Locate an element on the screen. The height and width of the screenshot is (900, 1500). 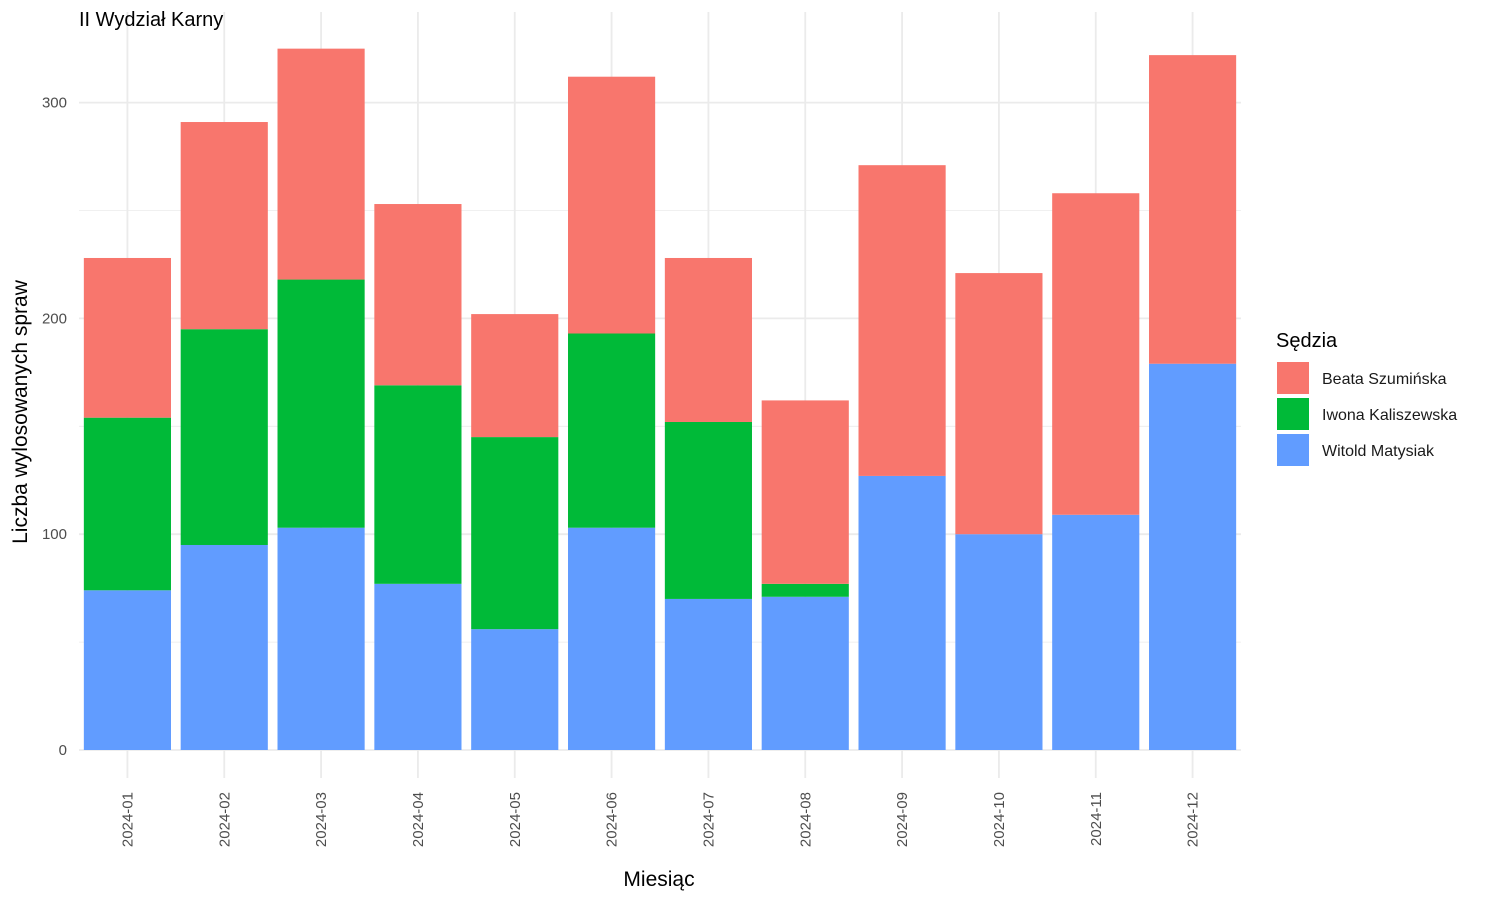
x-tick-label: 2024-04 is located at coordinates (418, 819).